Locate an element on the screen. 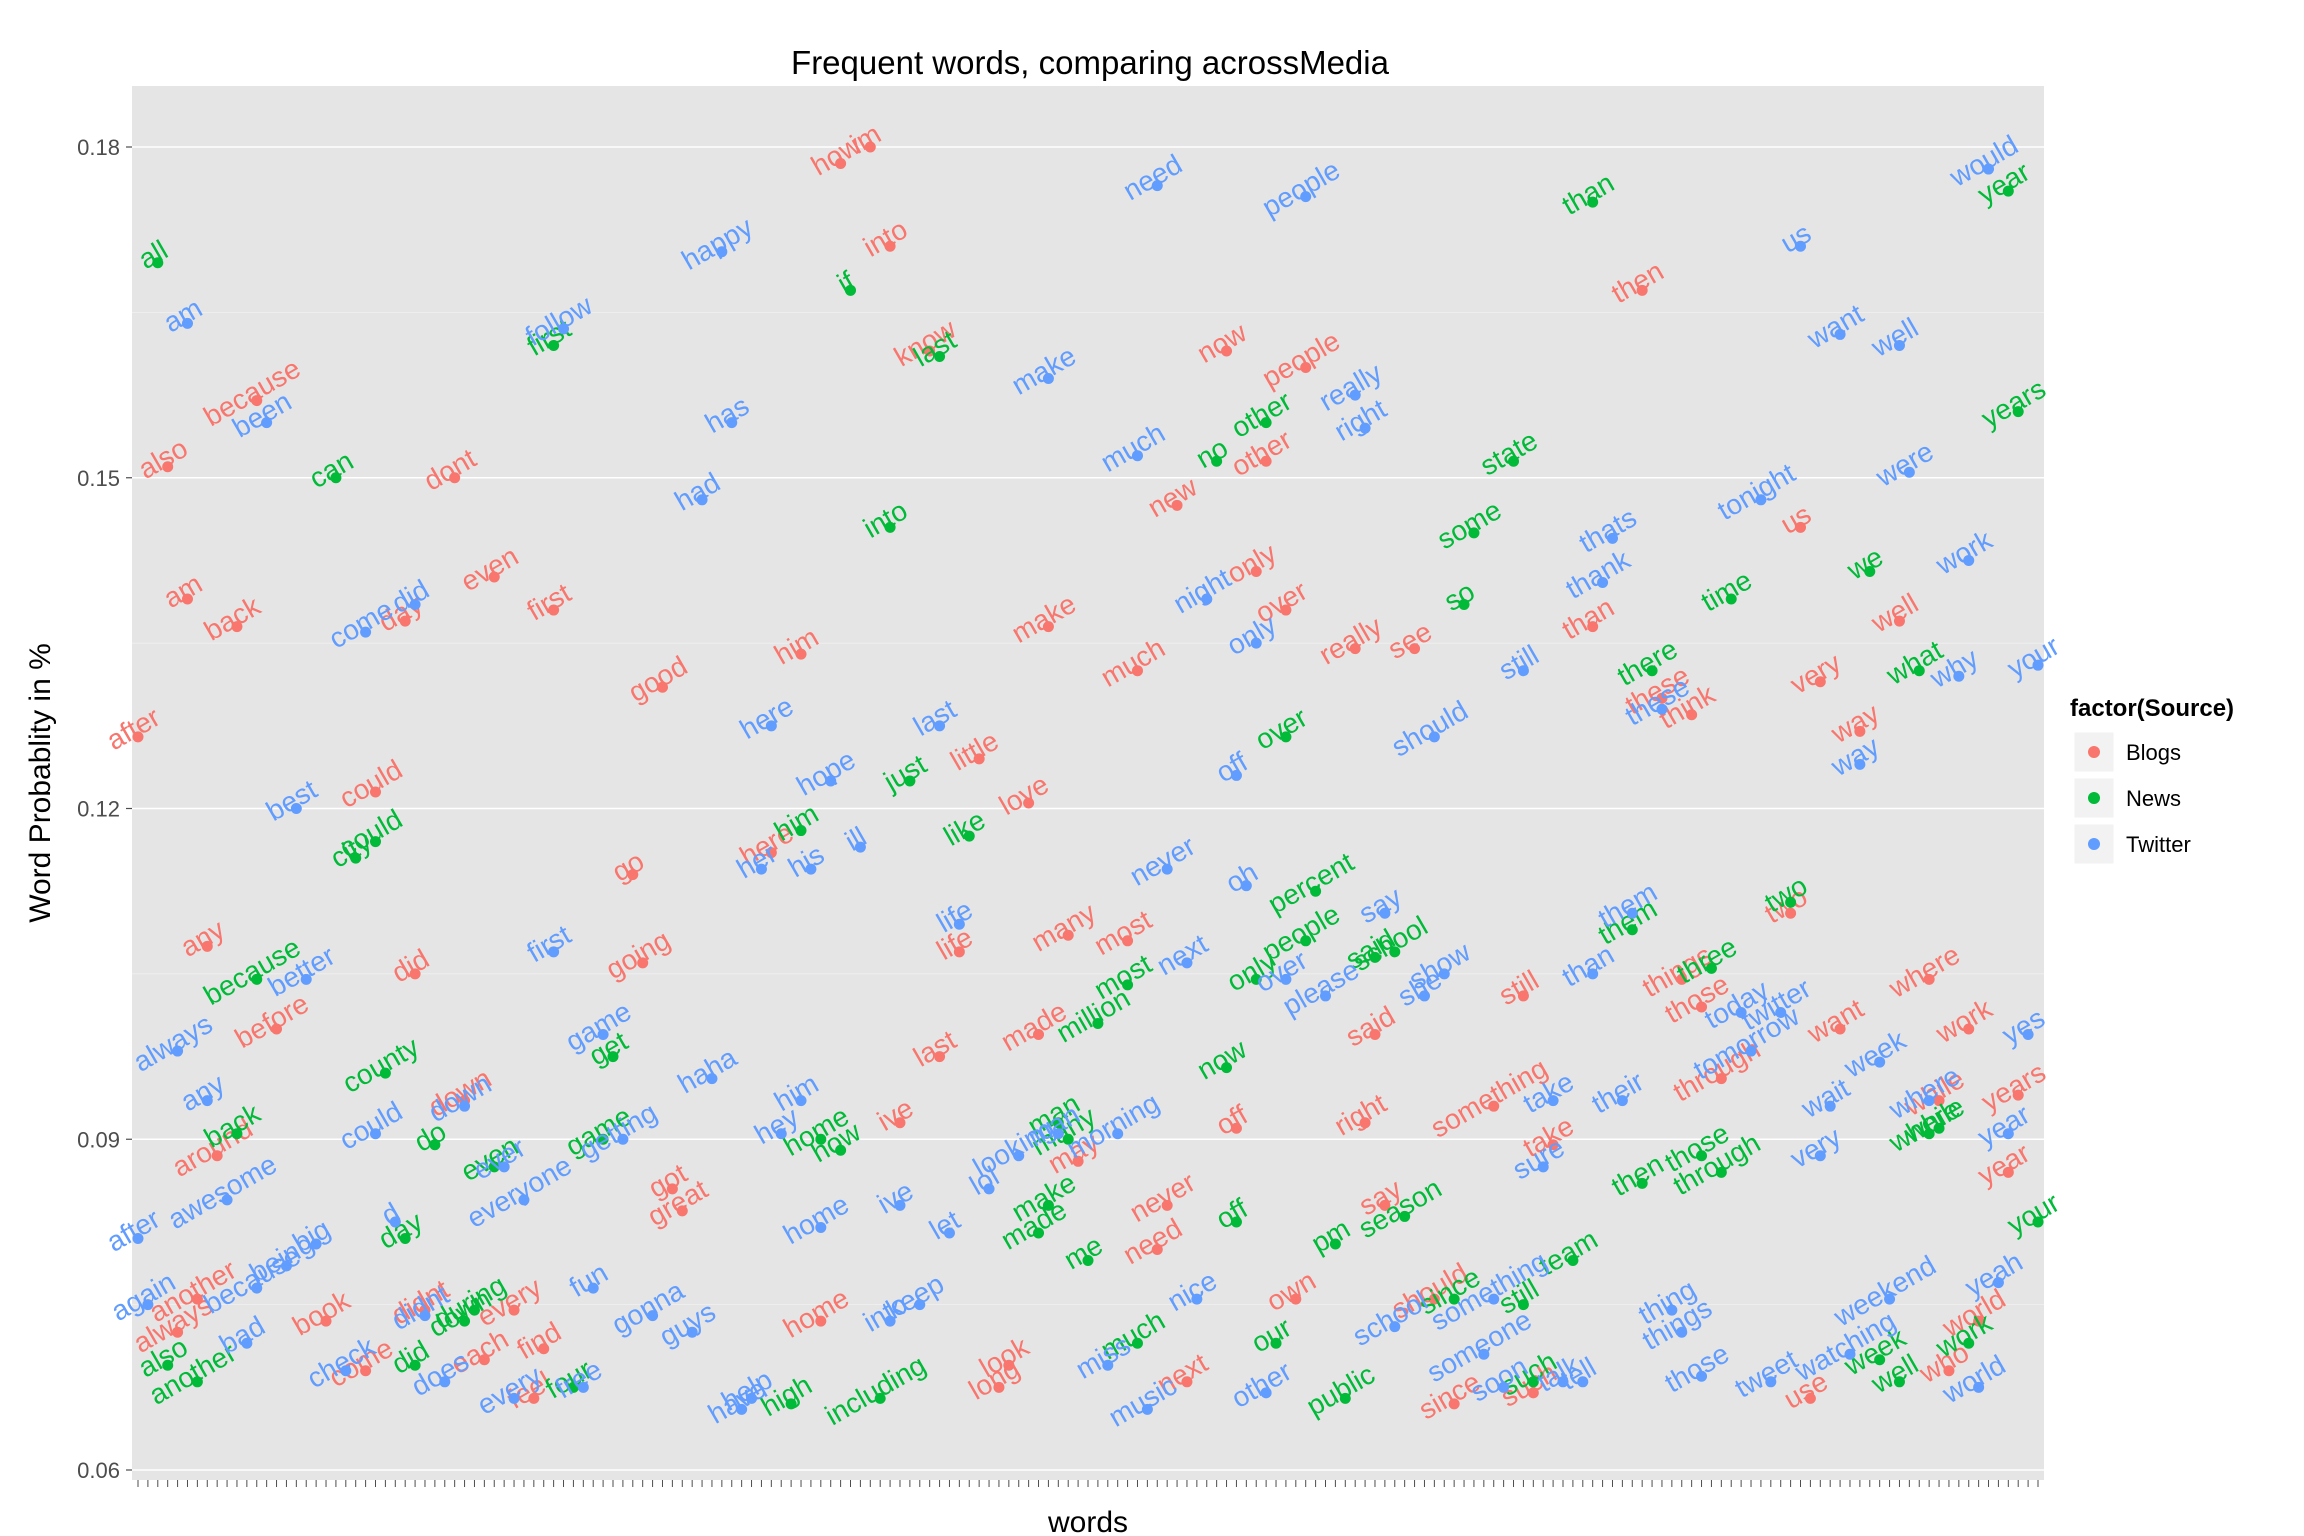 This screenshot has width=2304, height=1536. y-tick-label: 0.06 is located at coordinates (98, 1470).